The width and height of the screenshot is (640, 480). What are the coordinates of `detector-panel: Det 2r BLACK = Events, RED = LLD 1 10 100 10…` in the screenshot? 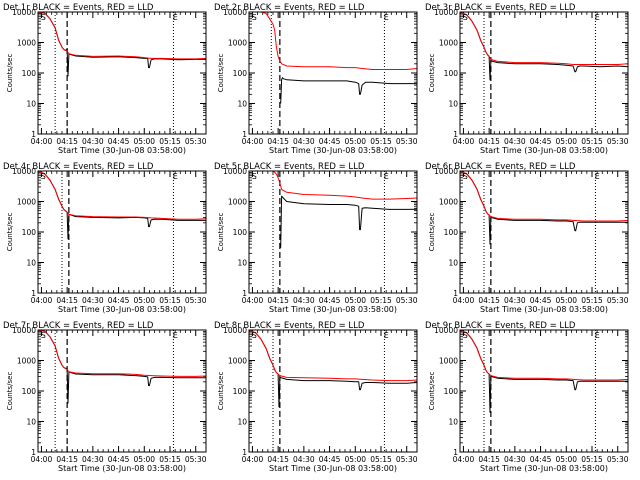 It's located at (316, 79).